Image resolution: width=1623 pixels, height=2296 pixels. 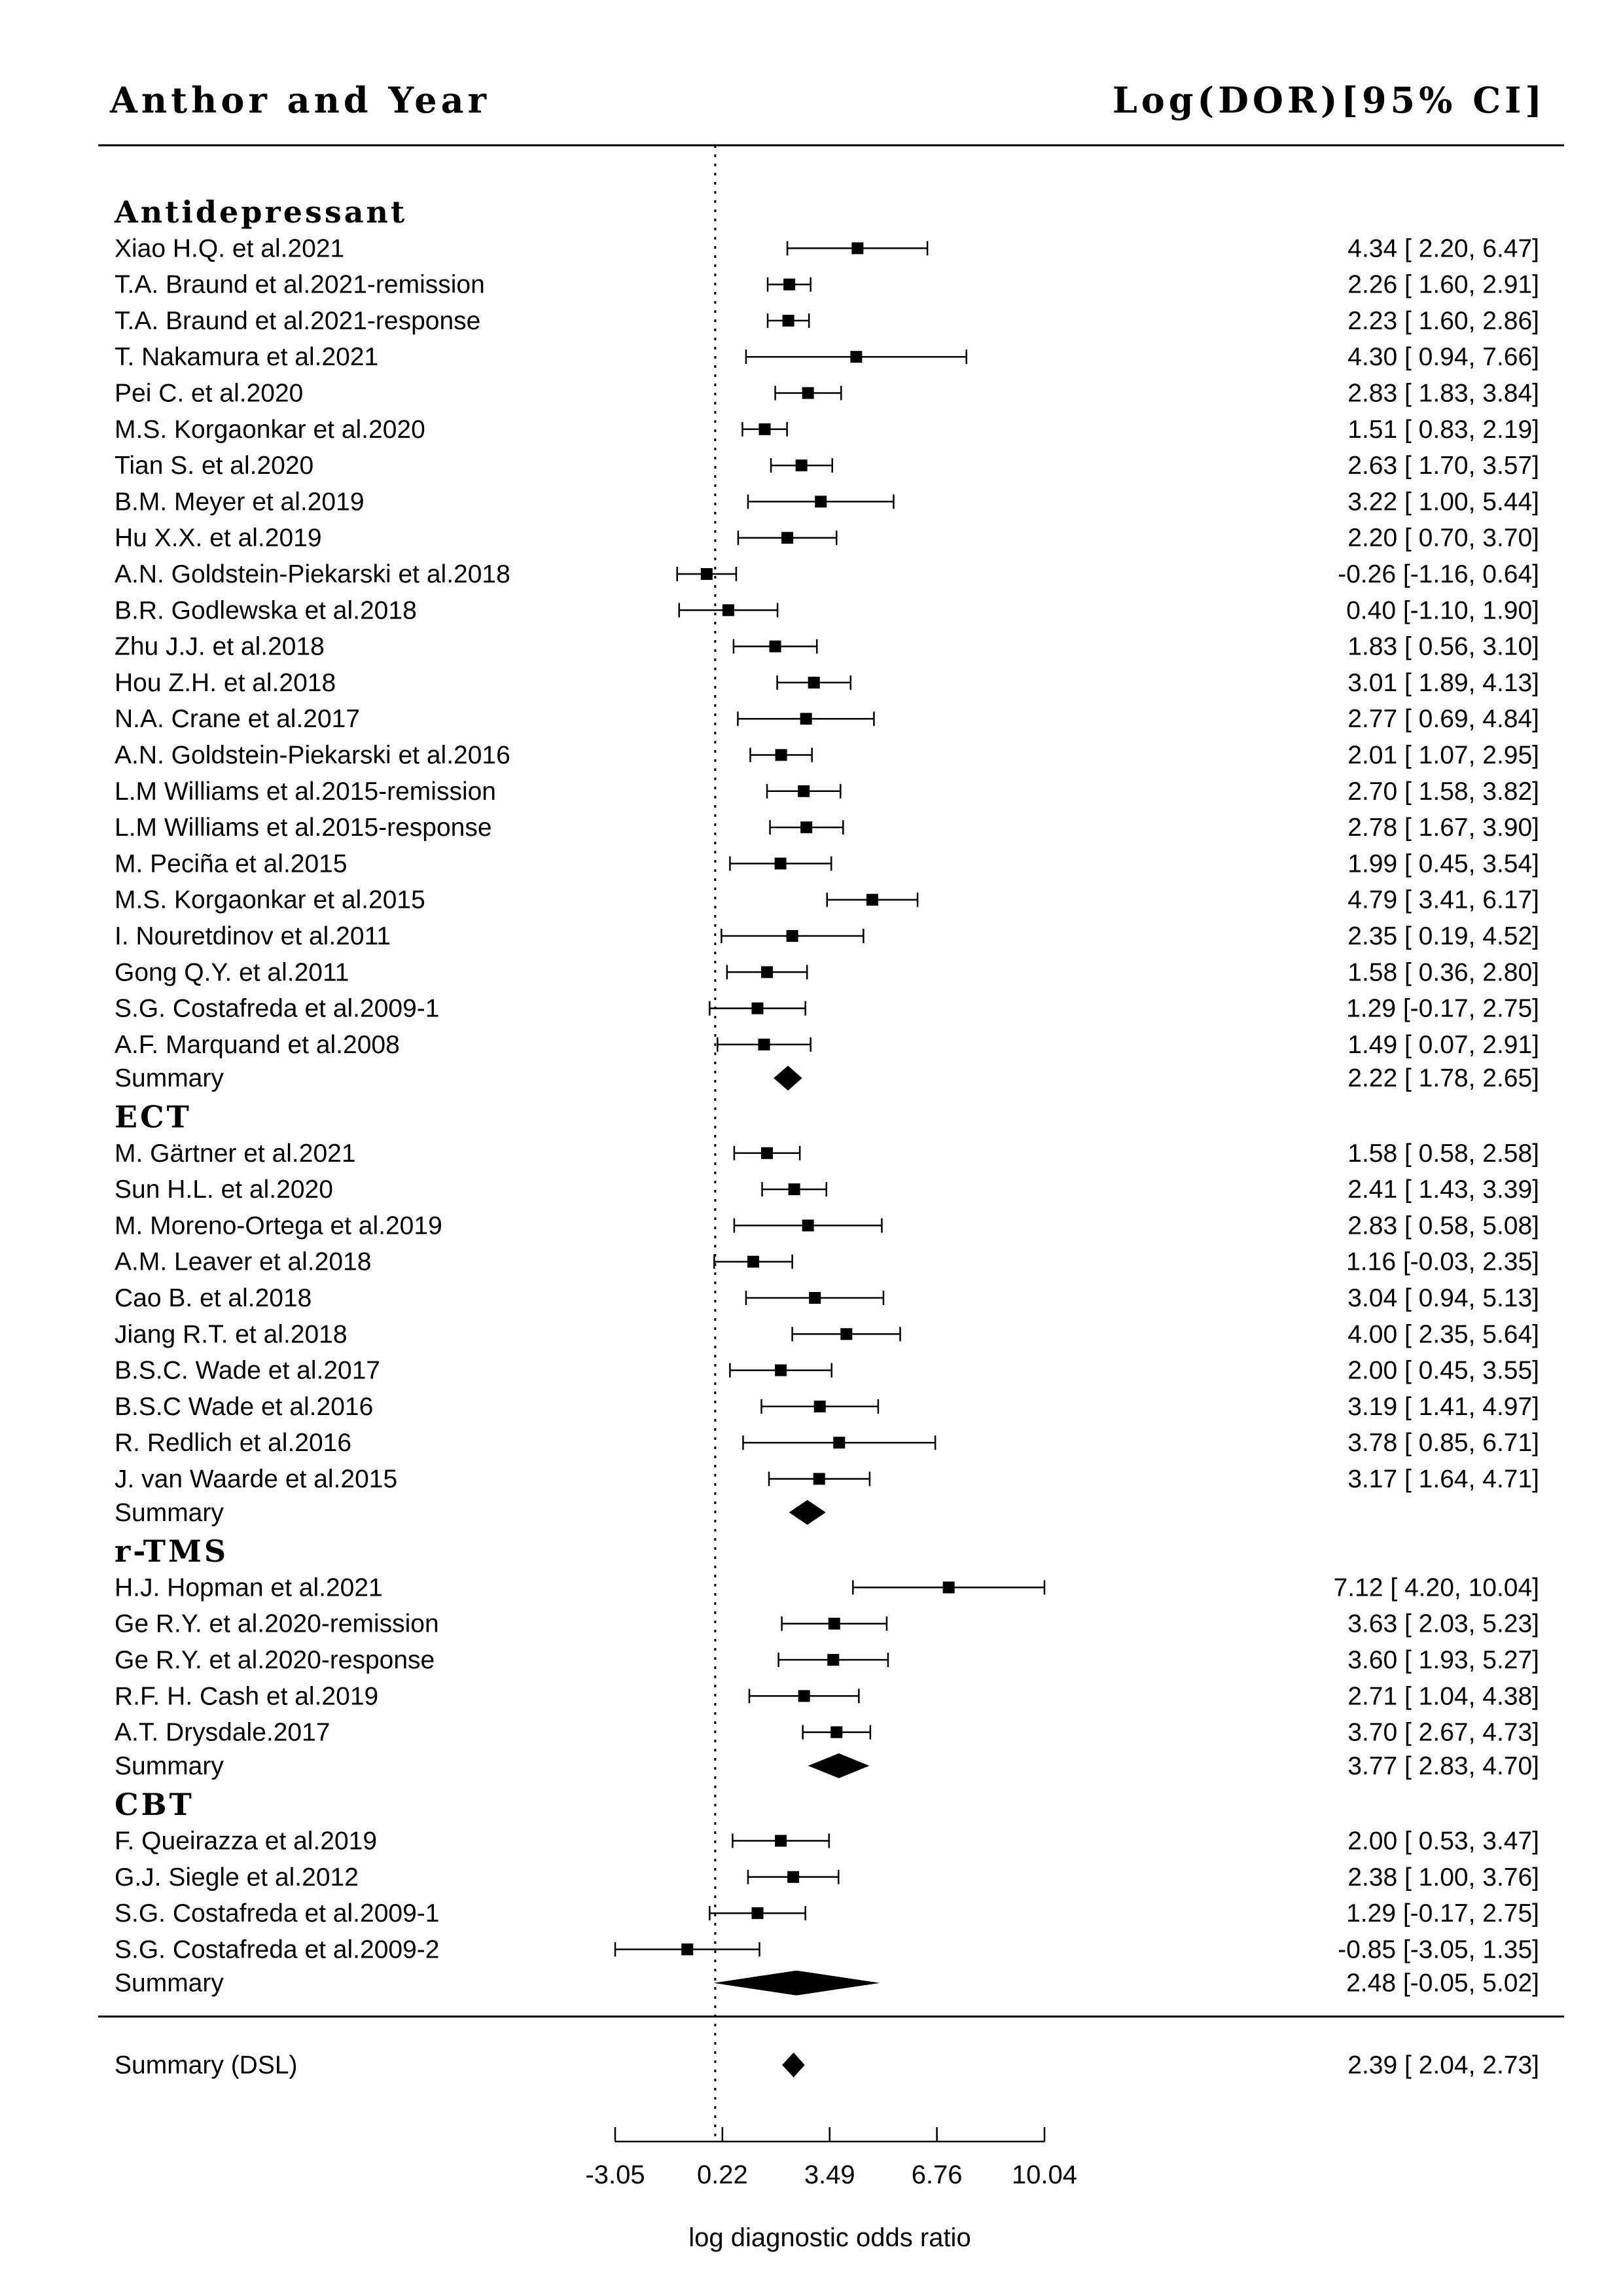 I want to click on study-value: 2.70 [ 1.58, 3.82], so click(x=1443, y=792).